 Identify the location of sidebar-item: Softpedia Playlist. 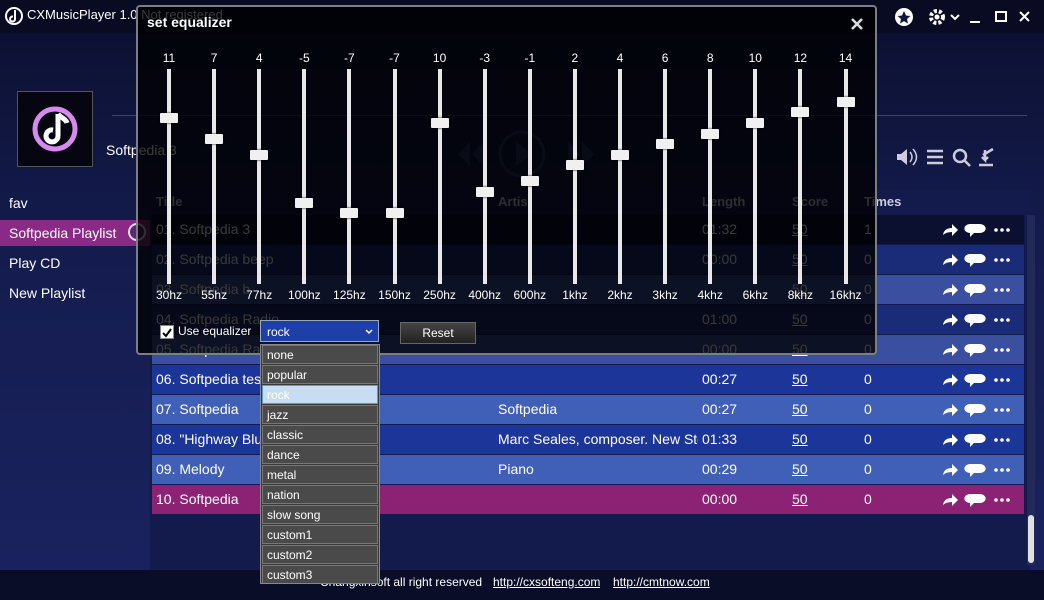
(75, 233).